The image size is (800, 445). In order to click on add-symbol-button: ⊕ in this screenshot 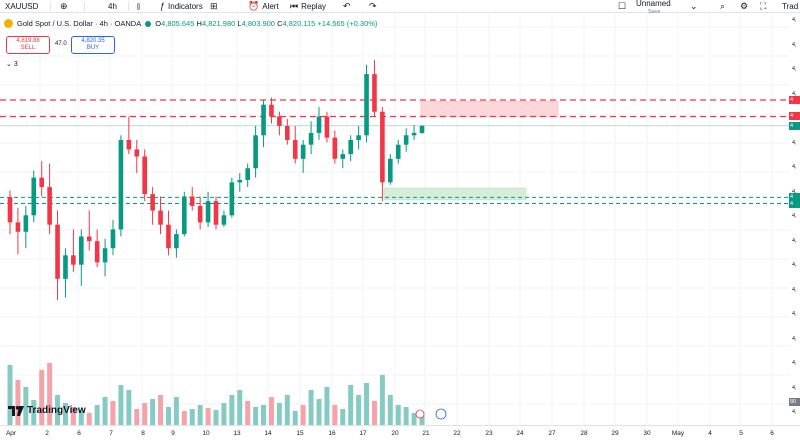, I will do `click(64, 6)`.